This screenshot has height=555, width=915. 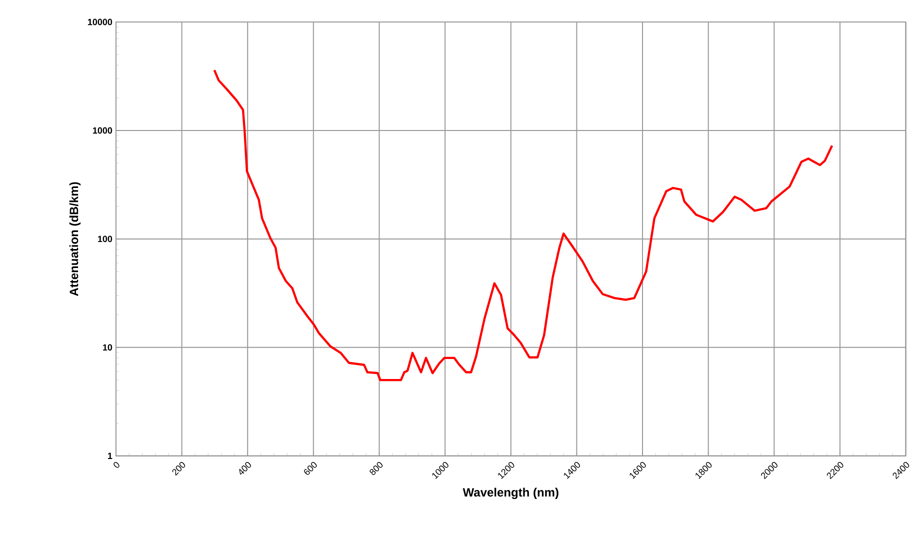 What do you see at coordinates (105, 239) in the screenshot?
I see `y-tick-label: 100` at bounding box center [105, 239].